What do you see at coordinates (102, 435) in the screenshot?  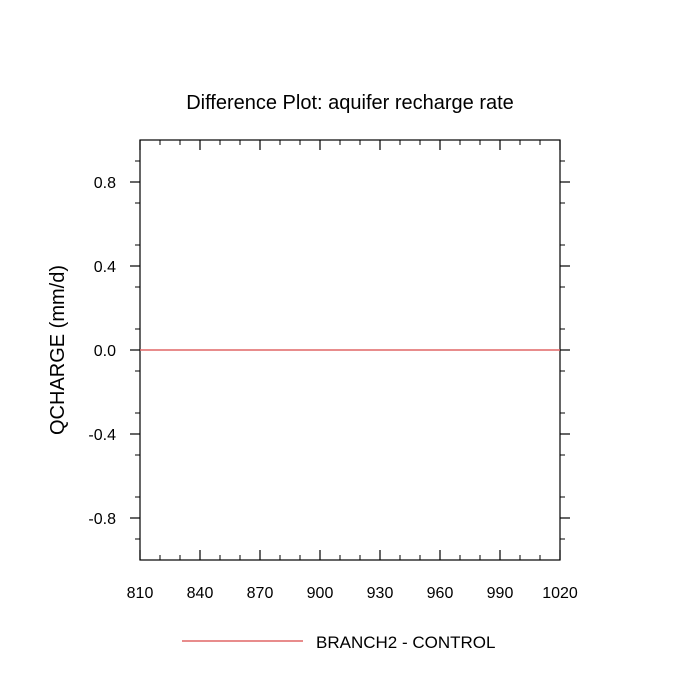 I see `y-tick-label: -0.4` at bounding box center [102, 435].